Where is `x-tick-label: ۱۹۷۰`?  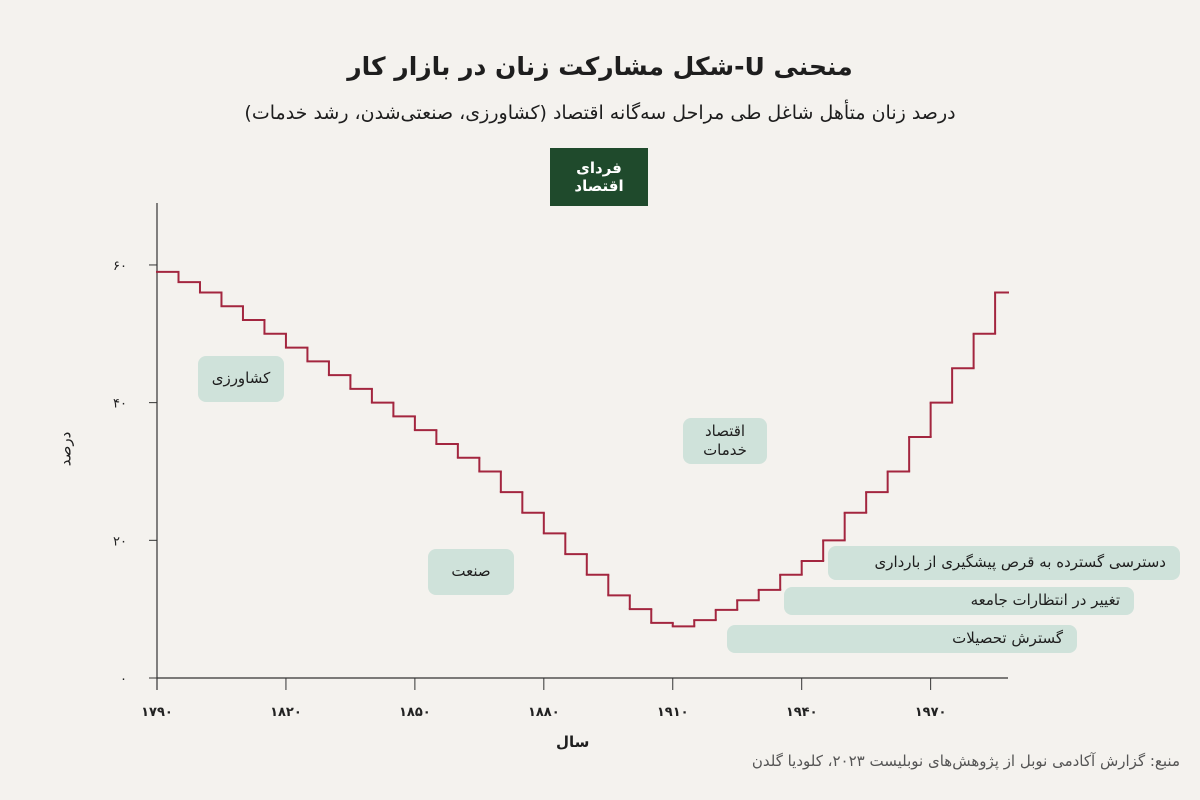 x-tick-label: ۱۹۷۰ is located at coordinates (931, 712).